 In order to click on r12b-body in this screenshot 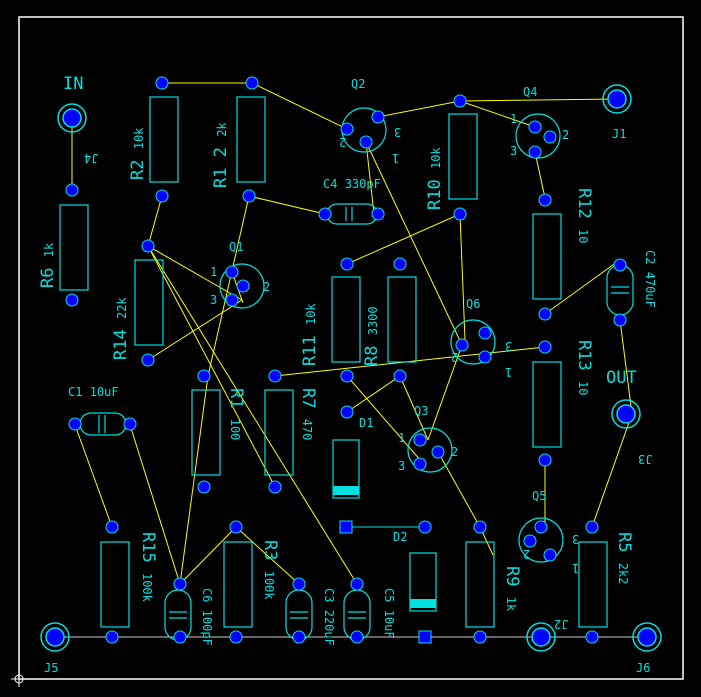, I will do `click(547, 256)`.